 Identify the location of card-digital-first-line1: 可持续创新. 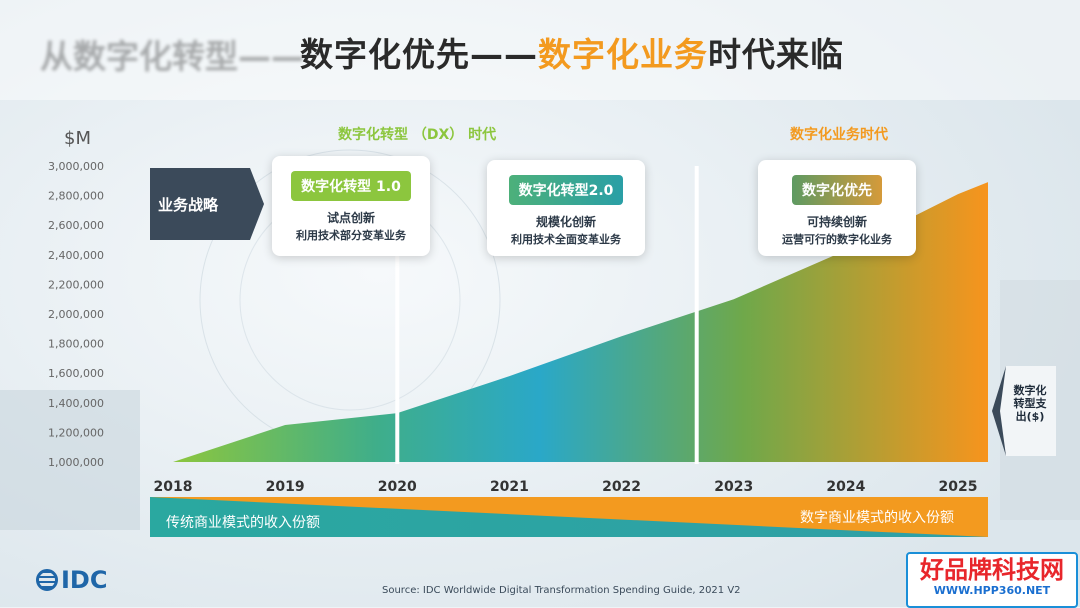
(836, 222).